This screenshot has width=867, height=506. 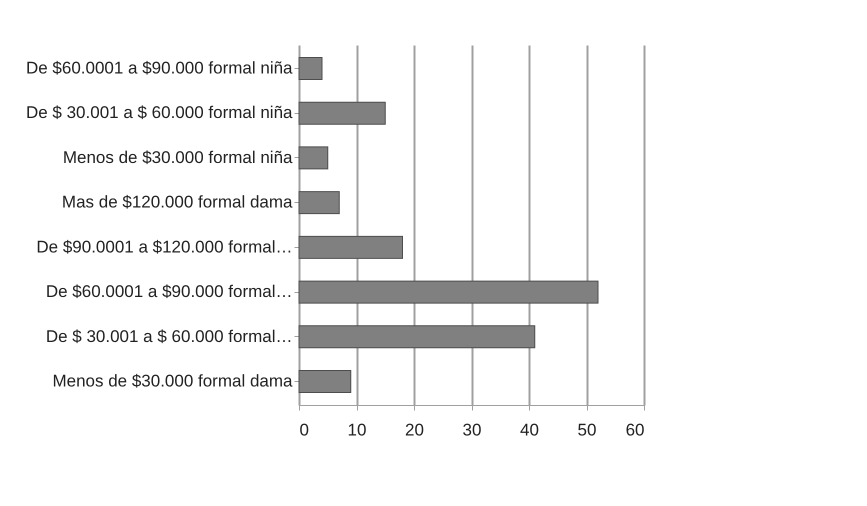 I want to click on x-tick-label: 40, so click(x=529, y=430).